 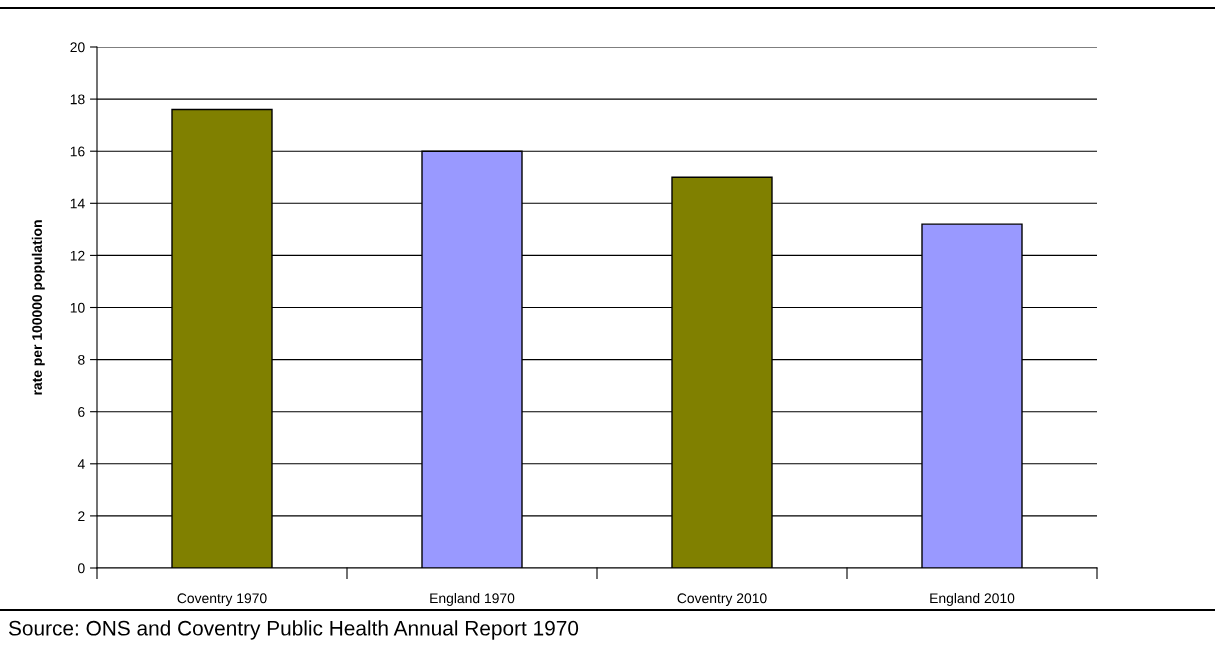 What do you see at coordinates (81, 464) in the screenshot?
I see `y-tick-label: 4` at bounding box center [81, 464].